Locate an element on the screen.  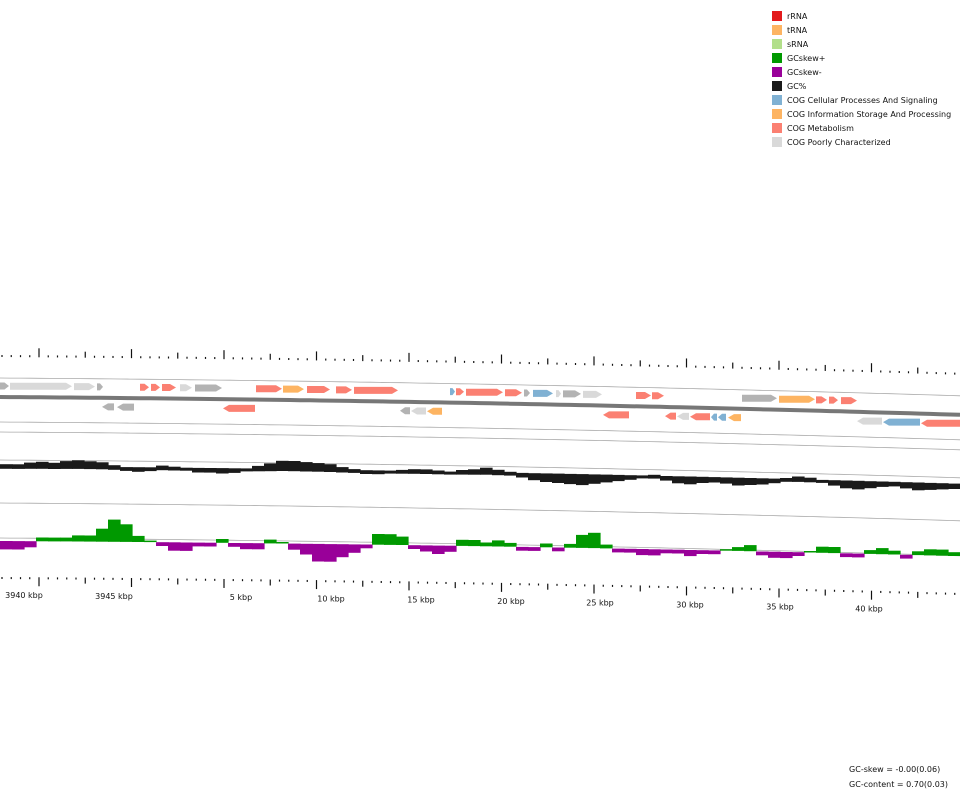
legend-item-gc-percent: GC% is located at coordinates (861, 86).